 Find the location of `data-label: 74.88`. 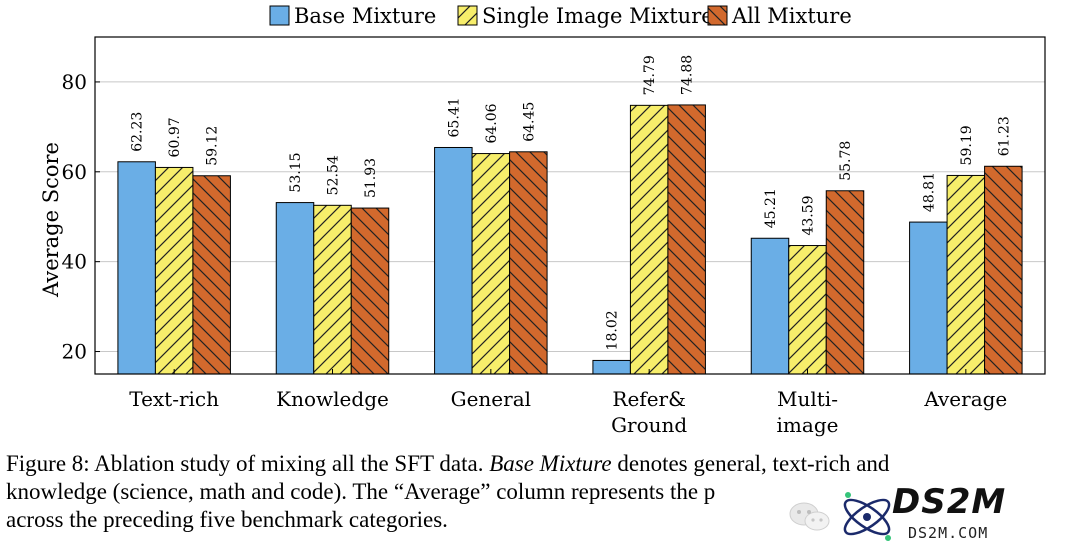

data-label: 74.88 is located at coordinates (688, 75).